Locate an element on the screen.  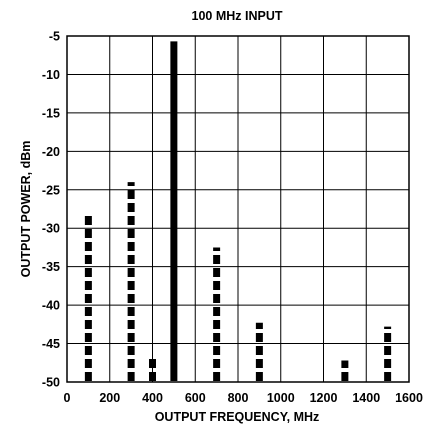
chart-title: 100 MHz INPUT is located at coordinates (237, 16).